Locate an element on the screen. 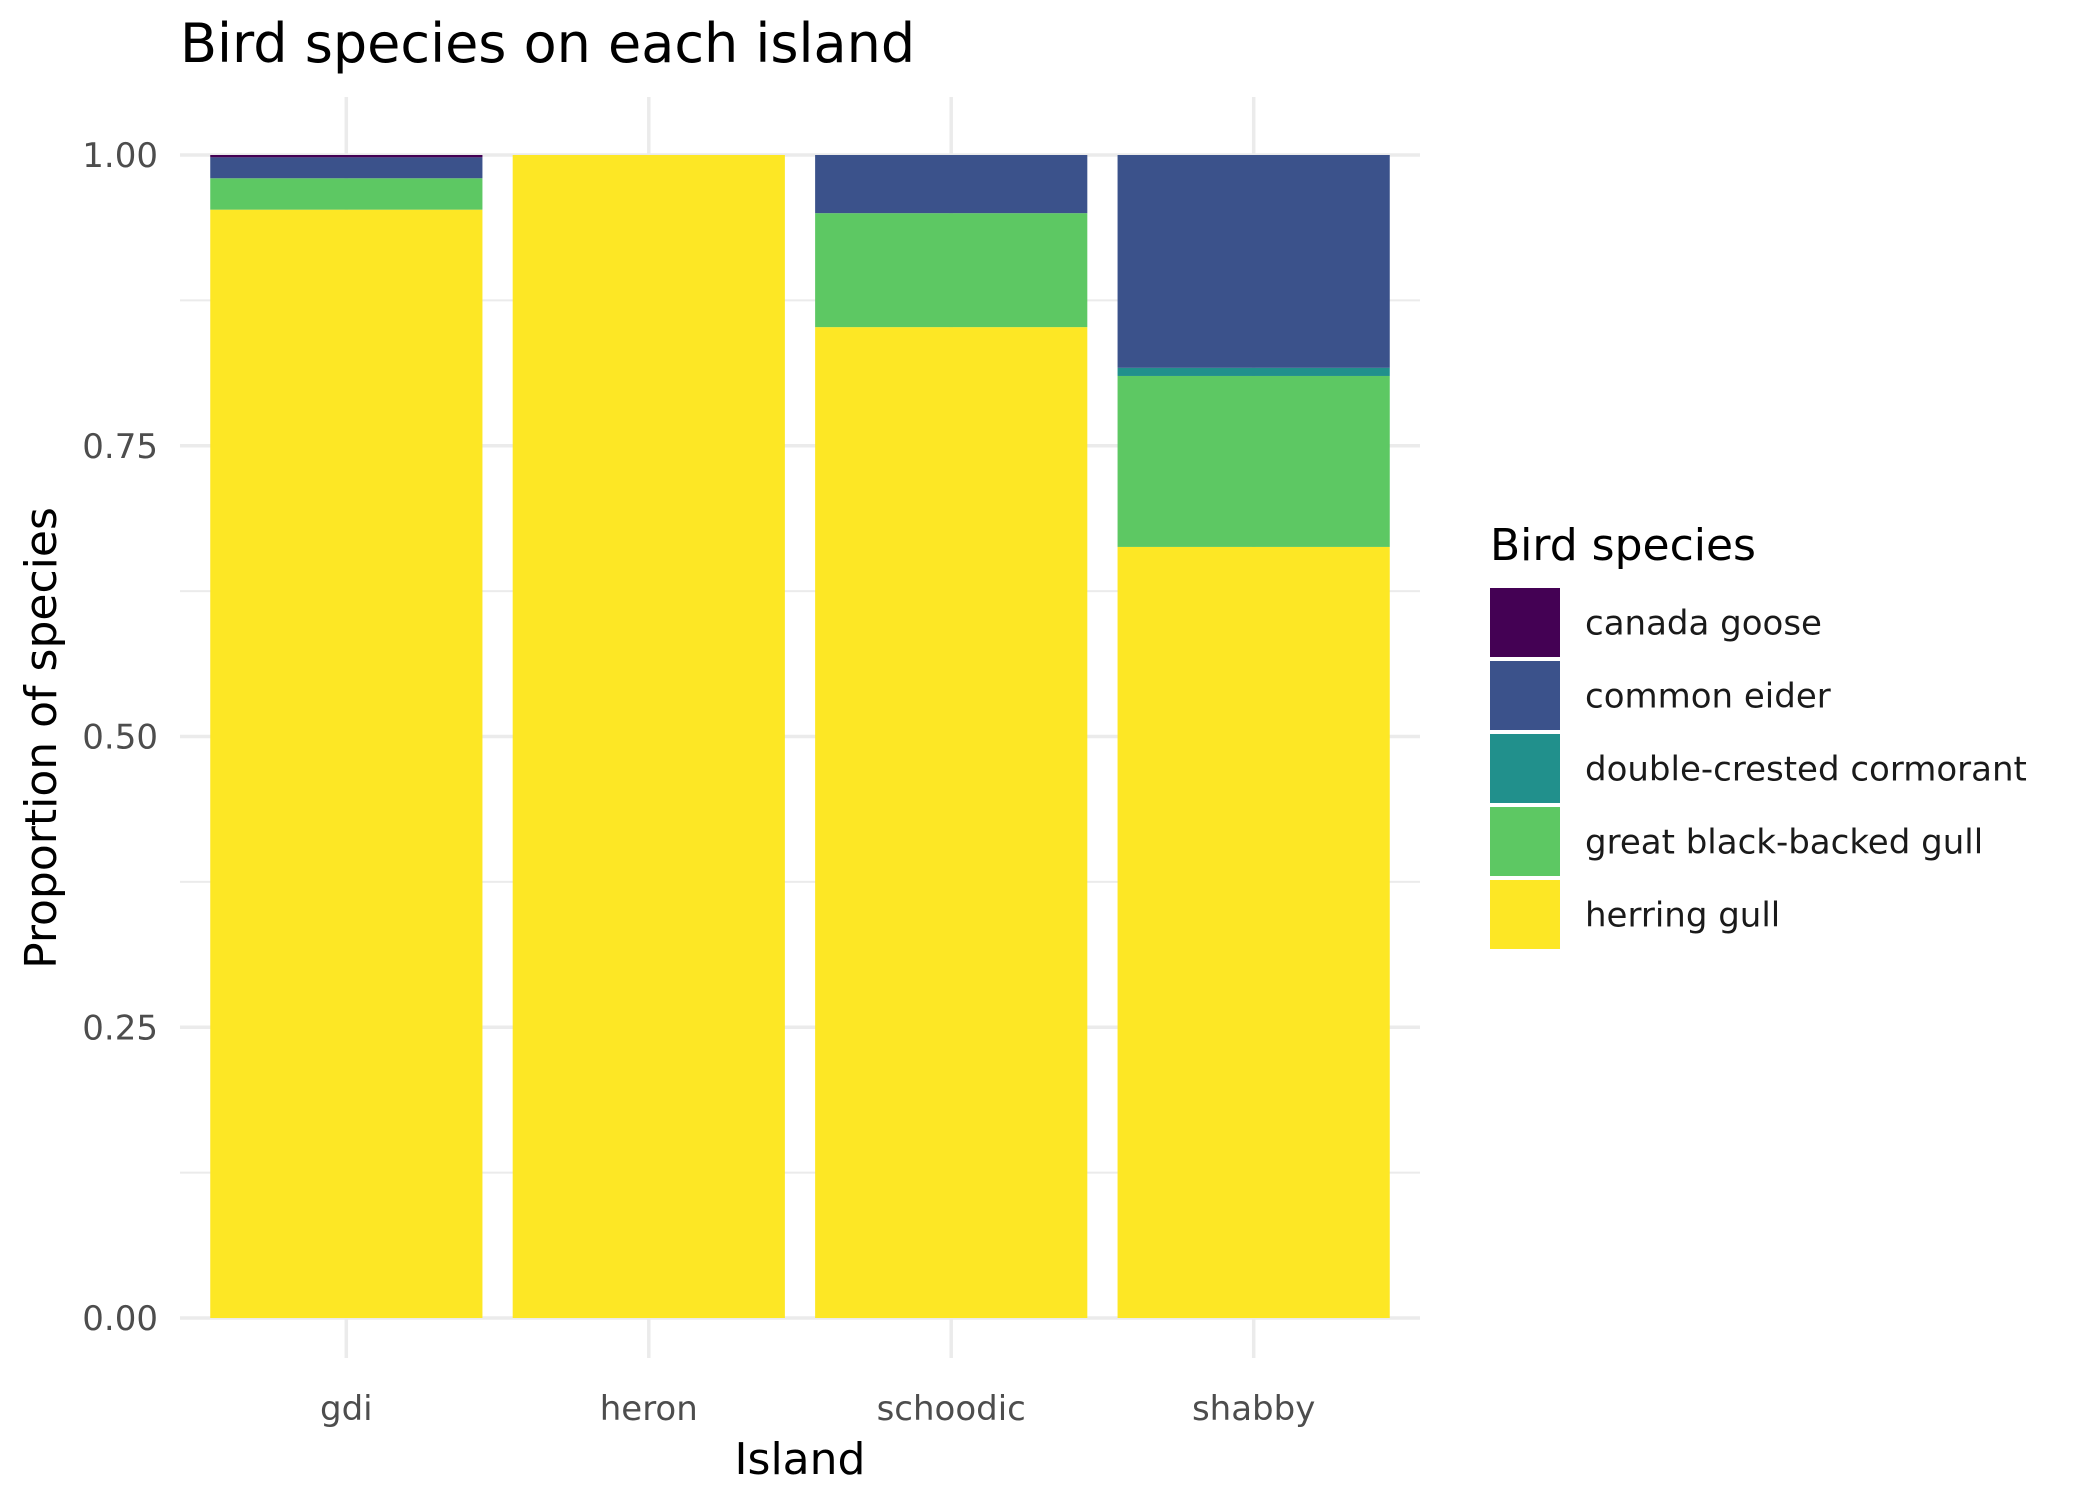  bar-schoodic-herring-gull is located at coordinates (951, 822).